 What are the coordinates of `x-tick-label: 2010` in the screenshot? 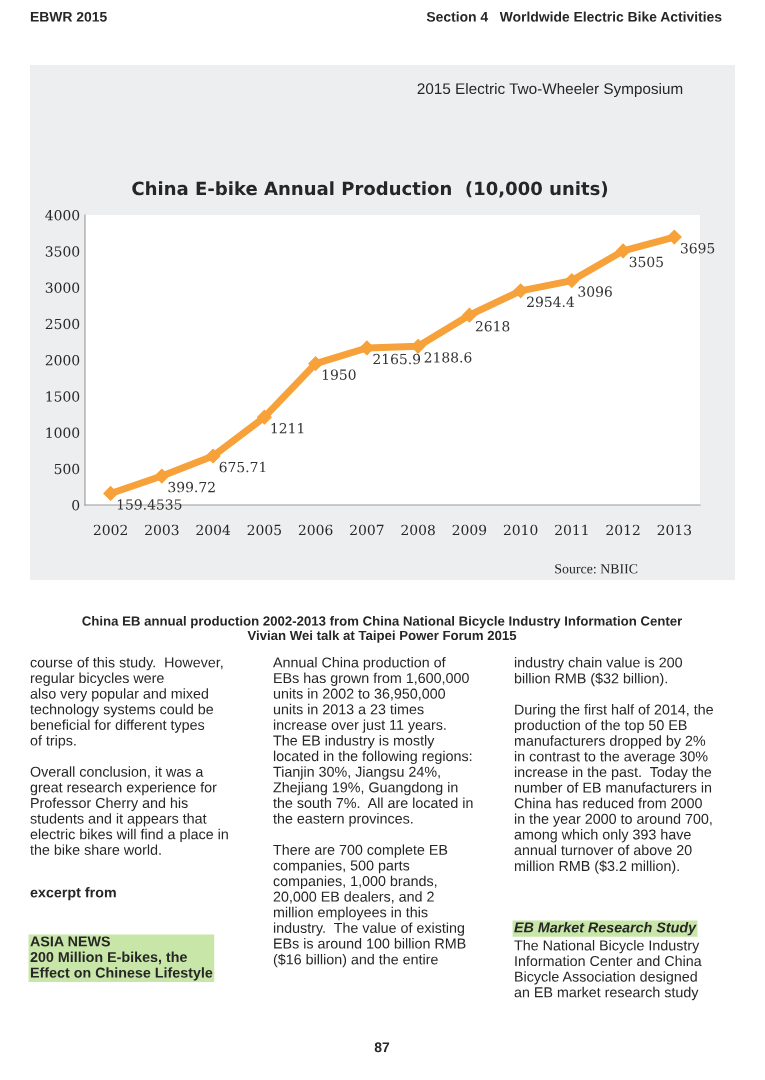 It's located at (520, 530).